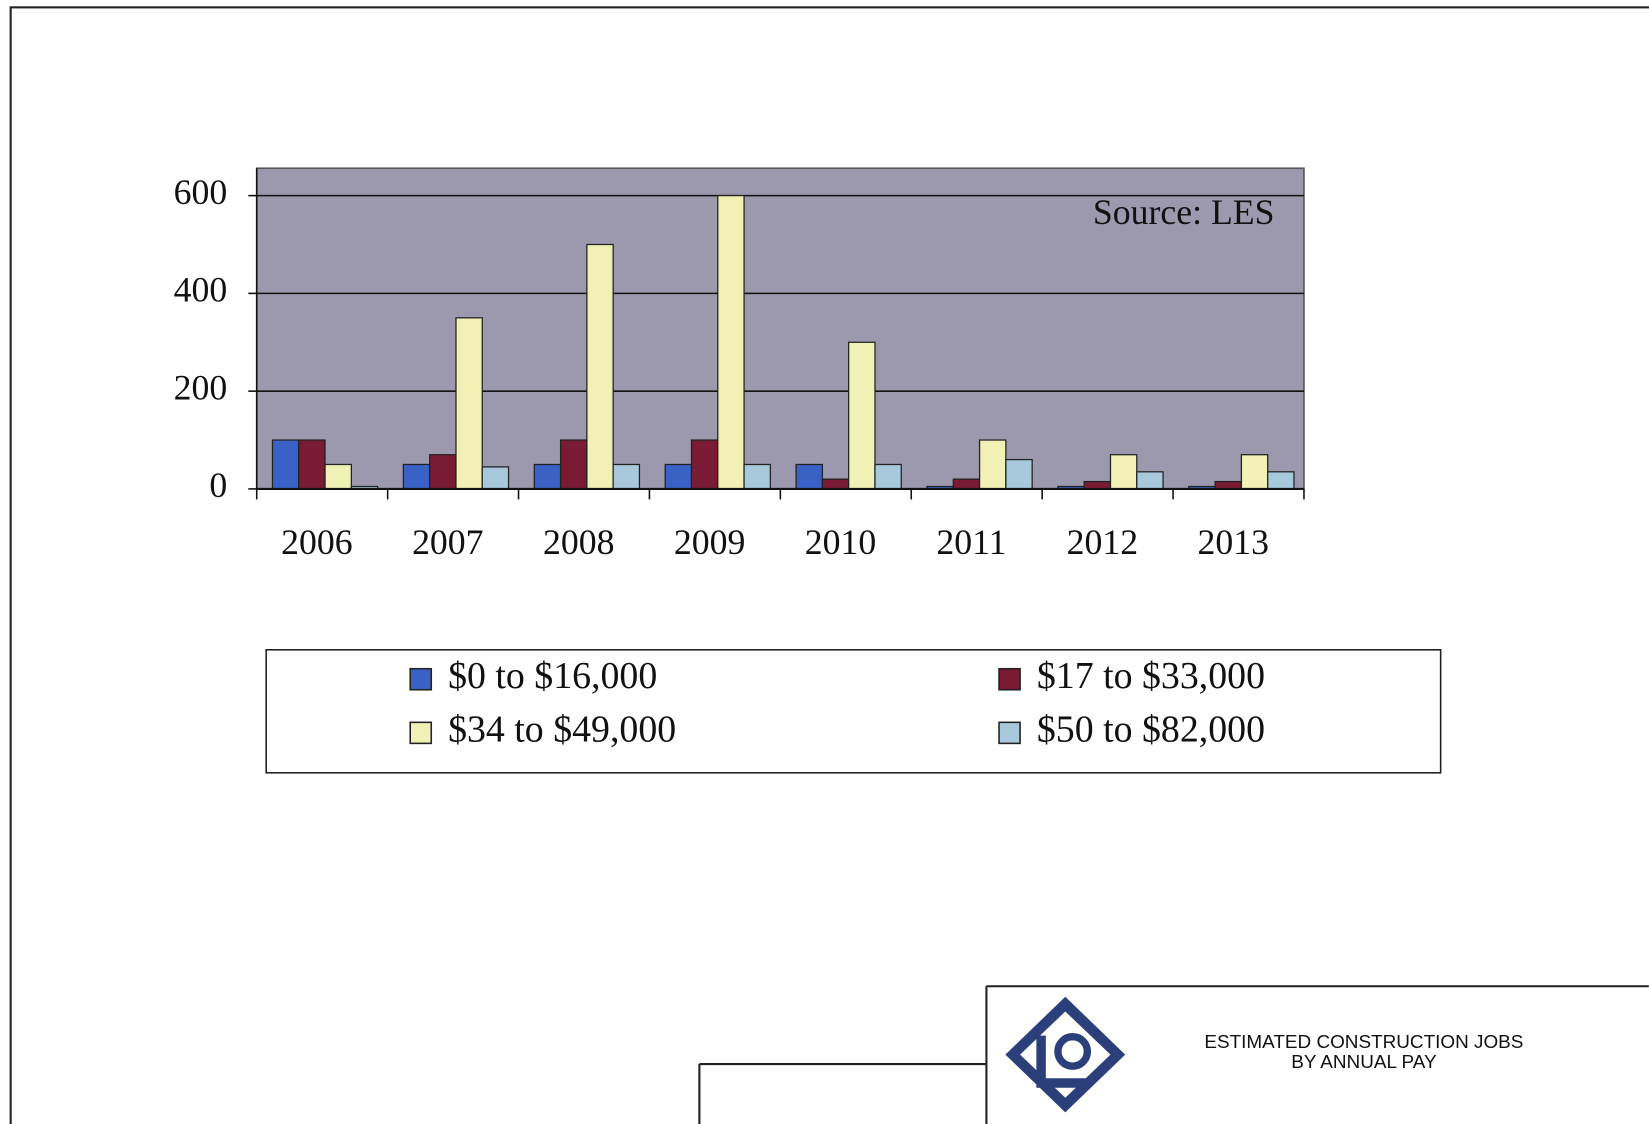  I want to click on y-tick-label: 400, so click(201, 290).